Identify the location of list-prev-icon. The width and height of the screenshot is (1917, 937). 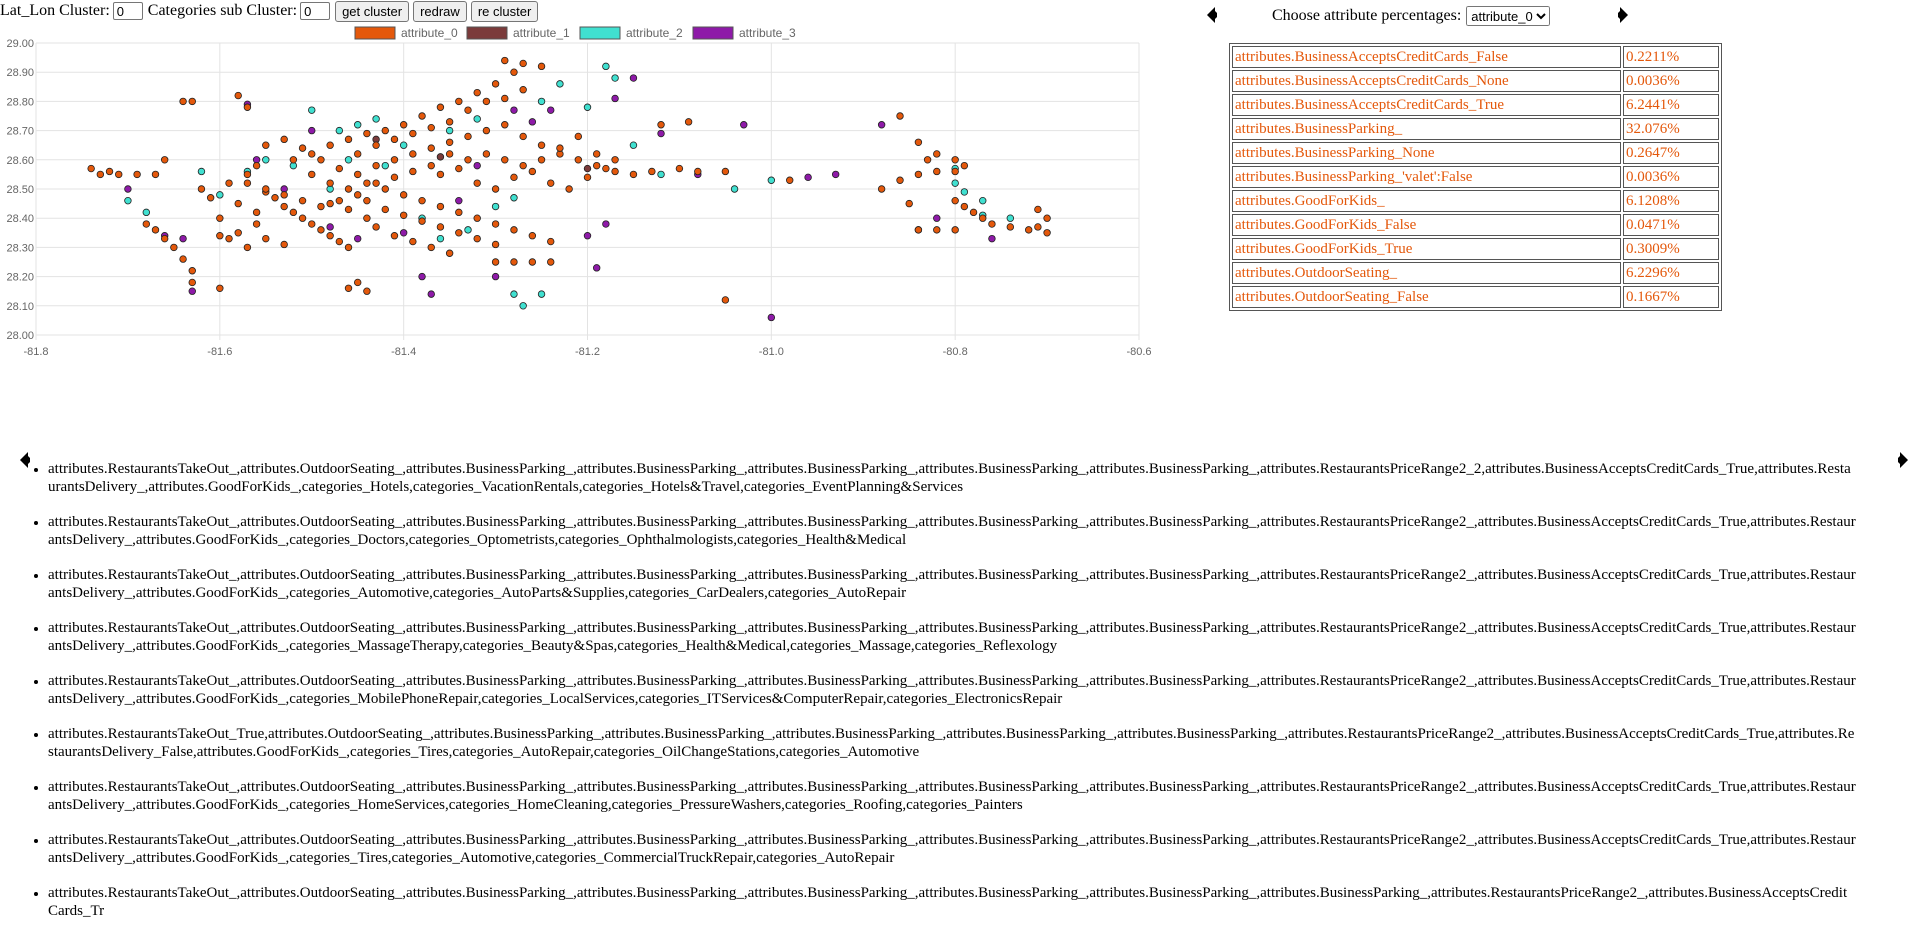
(28, 460).